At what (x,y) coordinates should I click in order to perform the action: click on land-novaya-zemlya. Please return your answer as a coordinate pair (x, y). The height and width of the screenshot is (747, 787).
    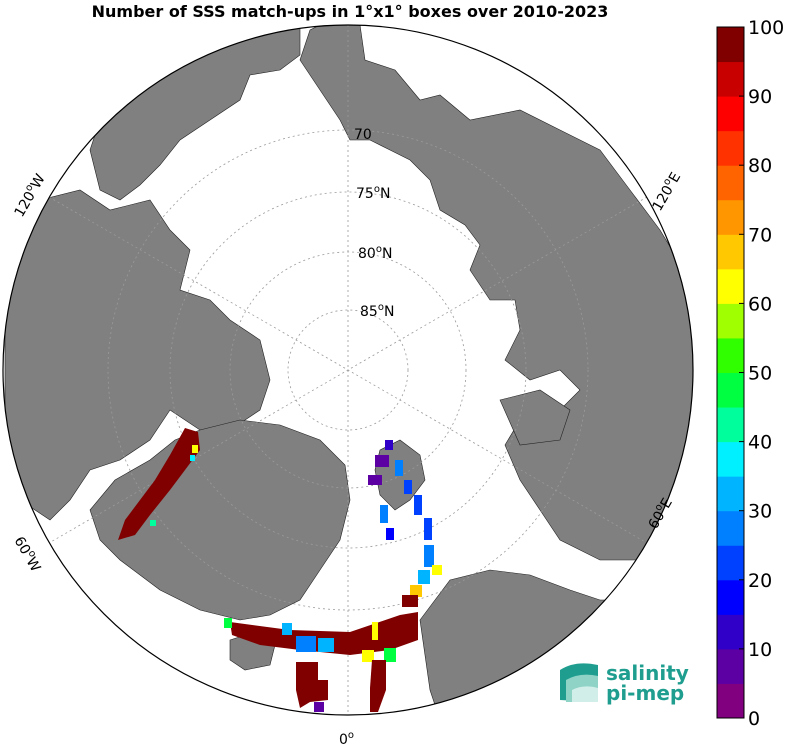
    Looking at the image, I should click on (535, 417).